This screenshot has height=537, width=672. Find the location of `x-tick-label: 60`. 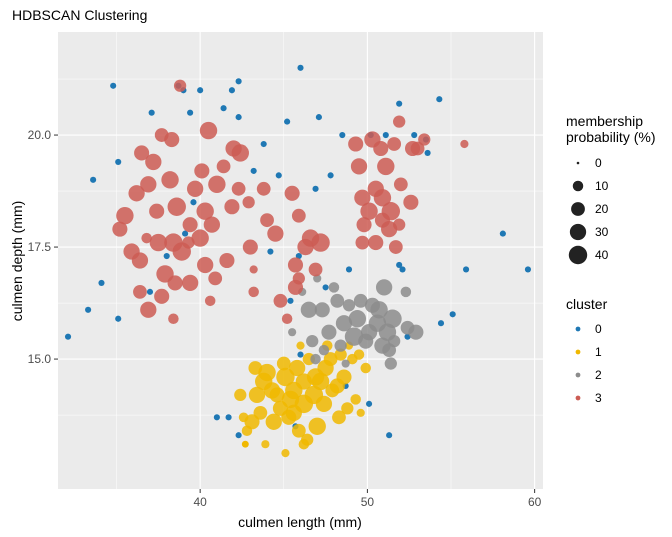

x-tick-label: 60 is located at coordinates (535, 502).